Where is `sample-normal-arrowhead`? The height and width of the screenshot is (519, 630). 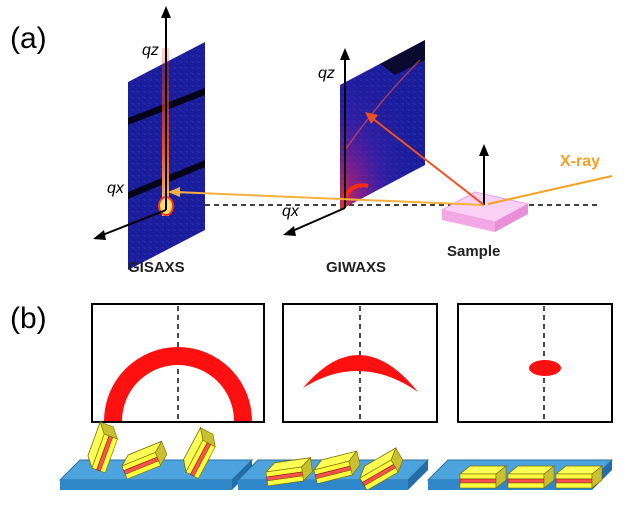
sample-normal-arrowhead is located at coordinates (484, 150).